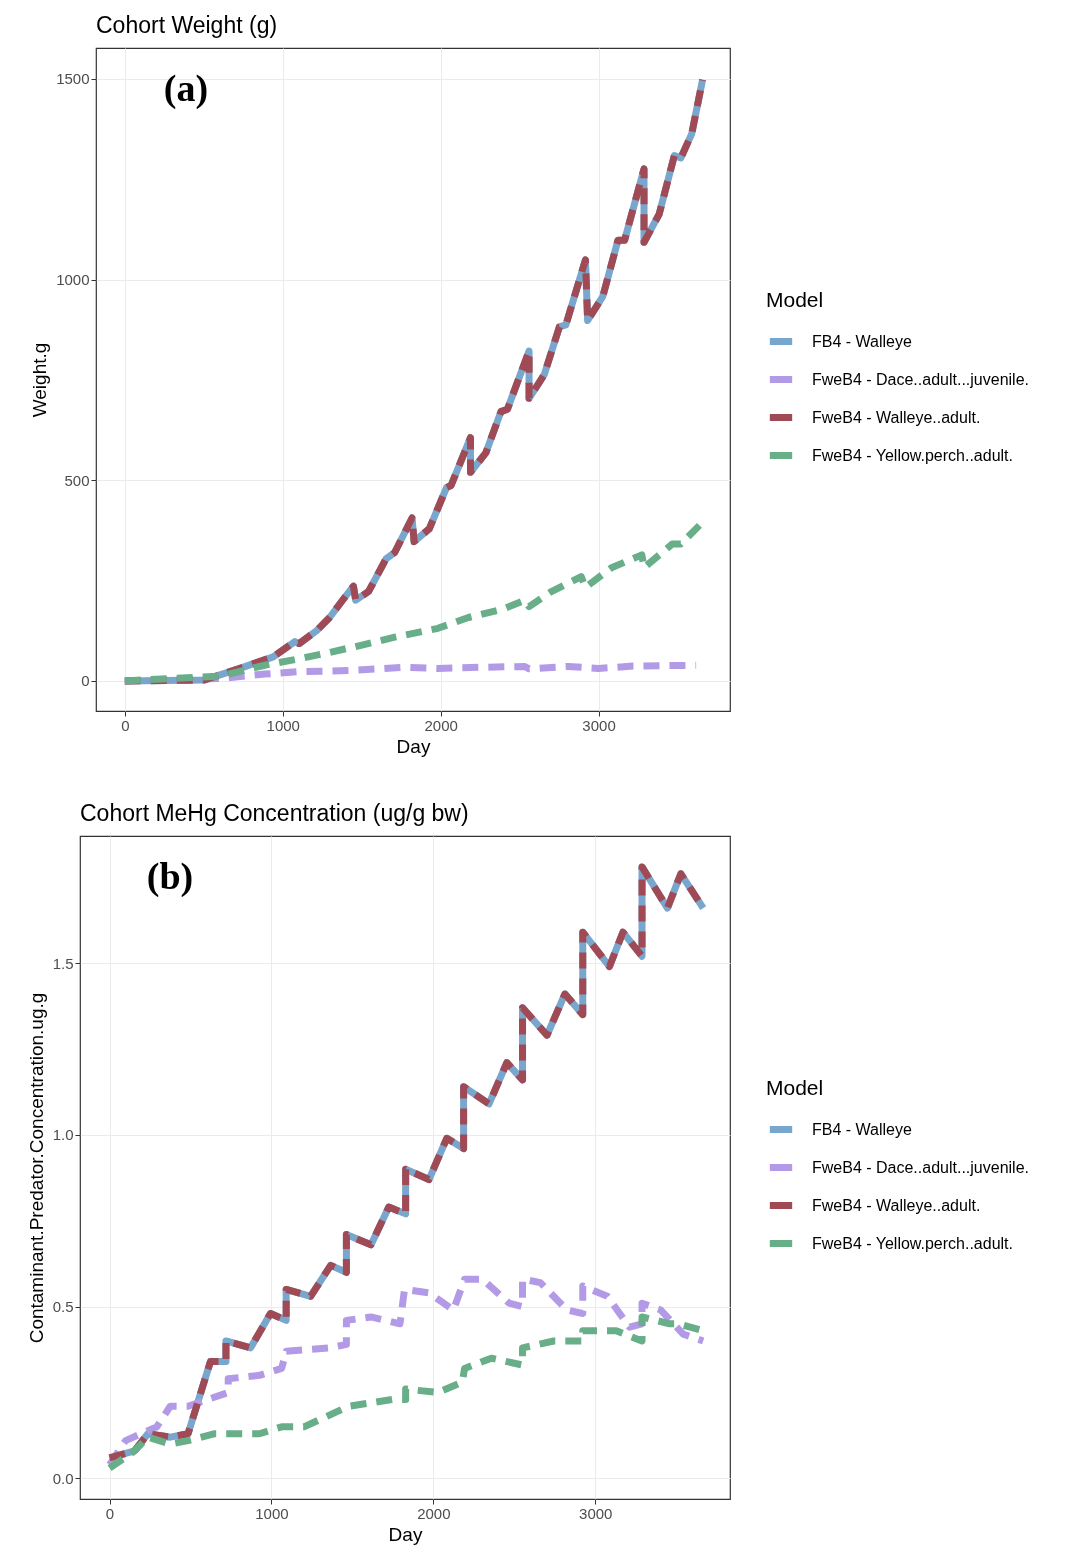 Image resolution: width=1079 pixels, height=1559 pixels. Describe the element at coordinates (85, 681) in the screenshot. I see `y-tick-label: 0` at that location.